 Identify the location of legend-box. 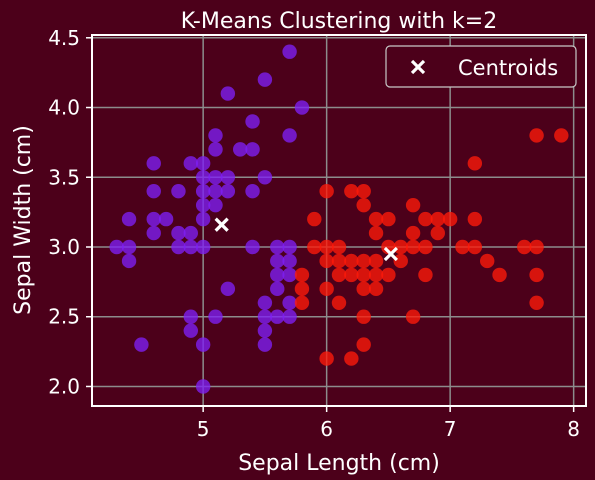
(481, 66).